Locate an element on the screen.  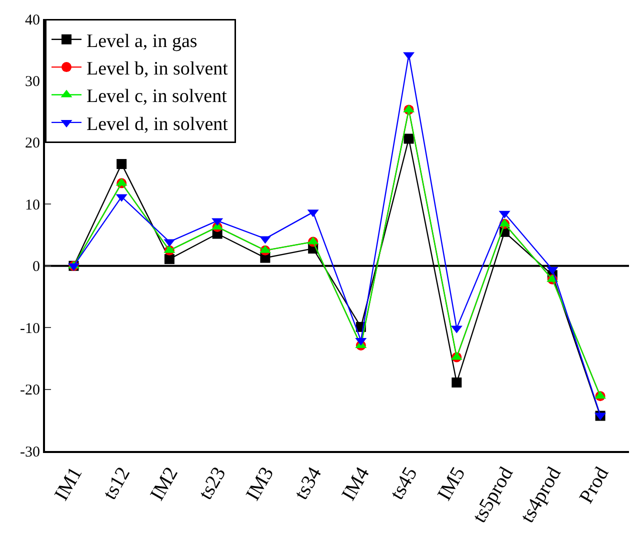
x-tick-label: ts34 is located at coordinates (308, 484).